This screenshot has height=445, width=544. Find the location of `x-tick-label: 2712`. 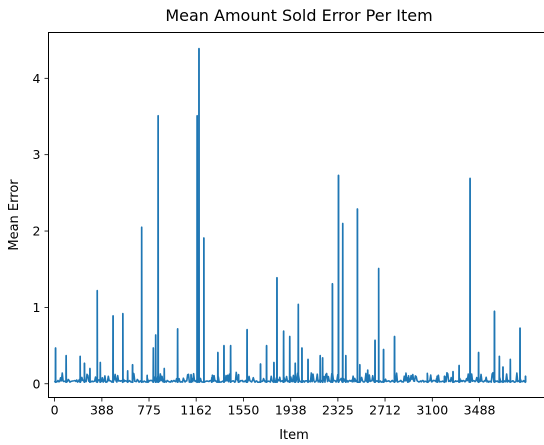

x-tick-label: 2712 is located at coordinates (385, 410).